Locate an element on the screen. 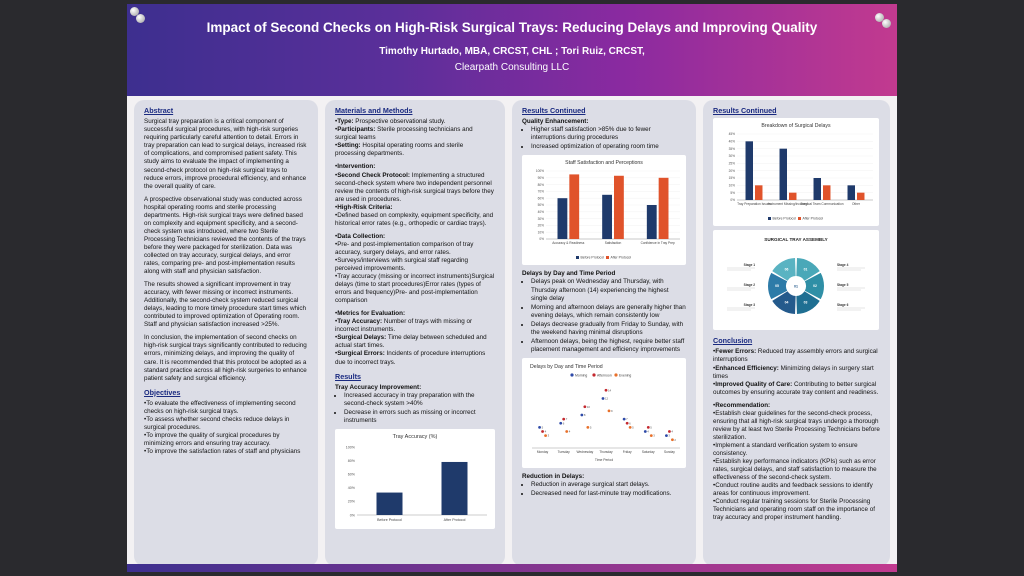  quality-enhancement-heading: Quality Enhancement: is located at coordinates (555, 122).